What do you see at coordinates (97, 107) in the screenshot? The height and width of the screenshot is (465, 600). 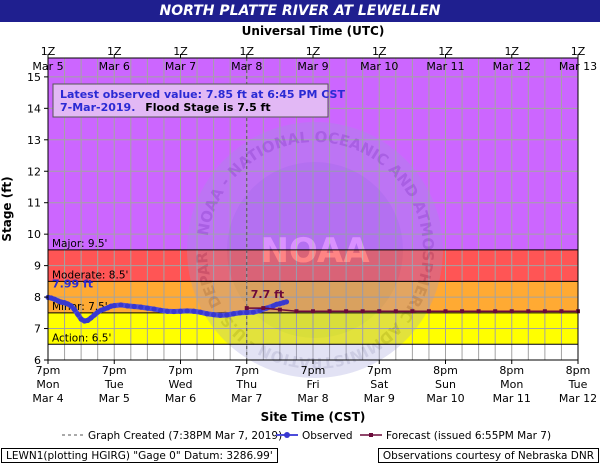 I see `info-date: 7-Mar-2019.` at bounding box center [97, 107].